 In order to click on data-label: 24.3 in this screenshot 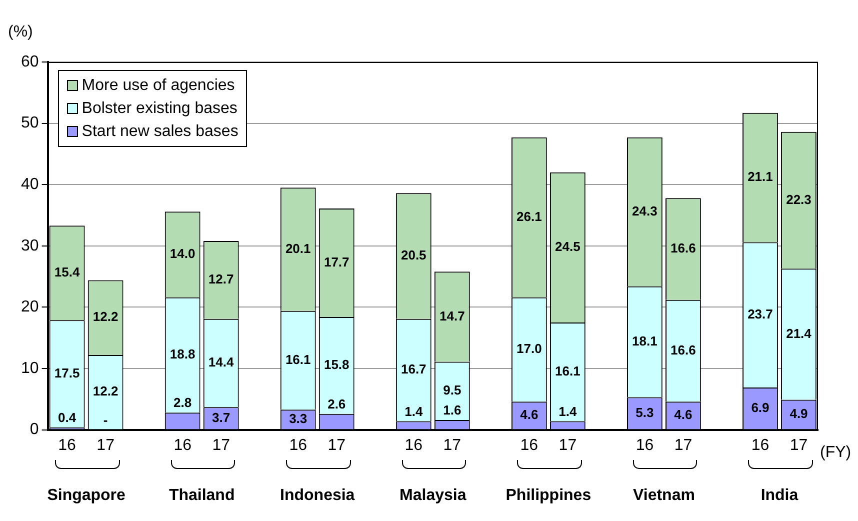, I will do `click(645, 210)`.